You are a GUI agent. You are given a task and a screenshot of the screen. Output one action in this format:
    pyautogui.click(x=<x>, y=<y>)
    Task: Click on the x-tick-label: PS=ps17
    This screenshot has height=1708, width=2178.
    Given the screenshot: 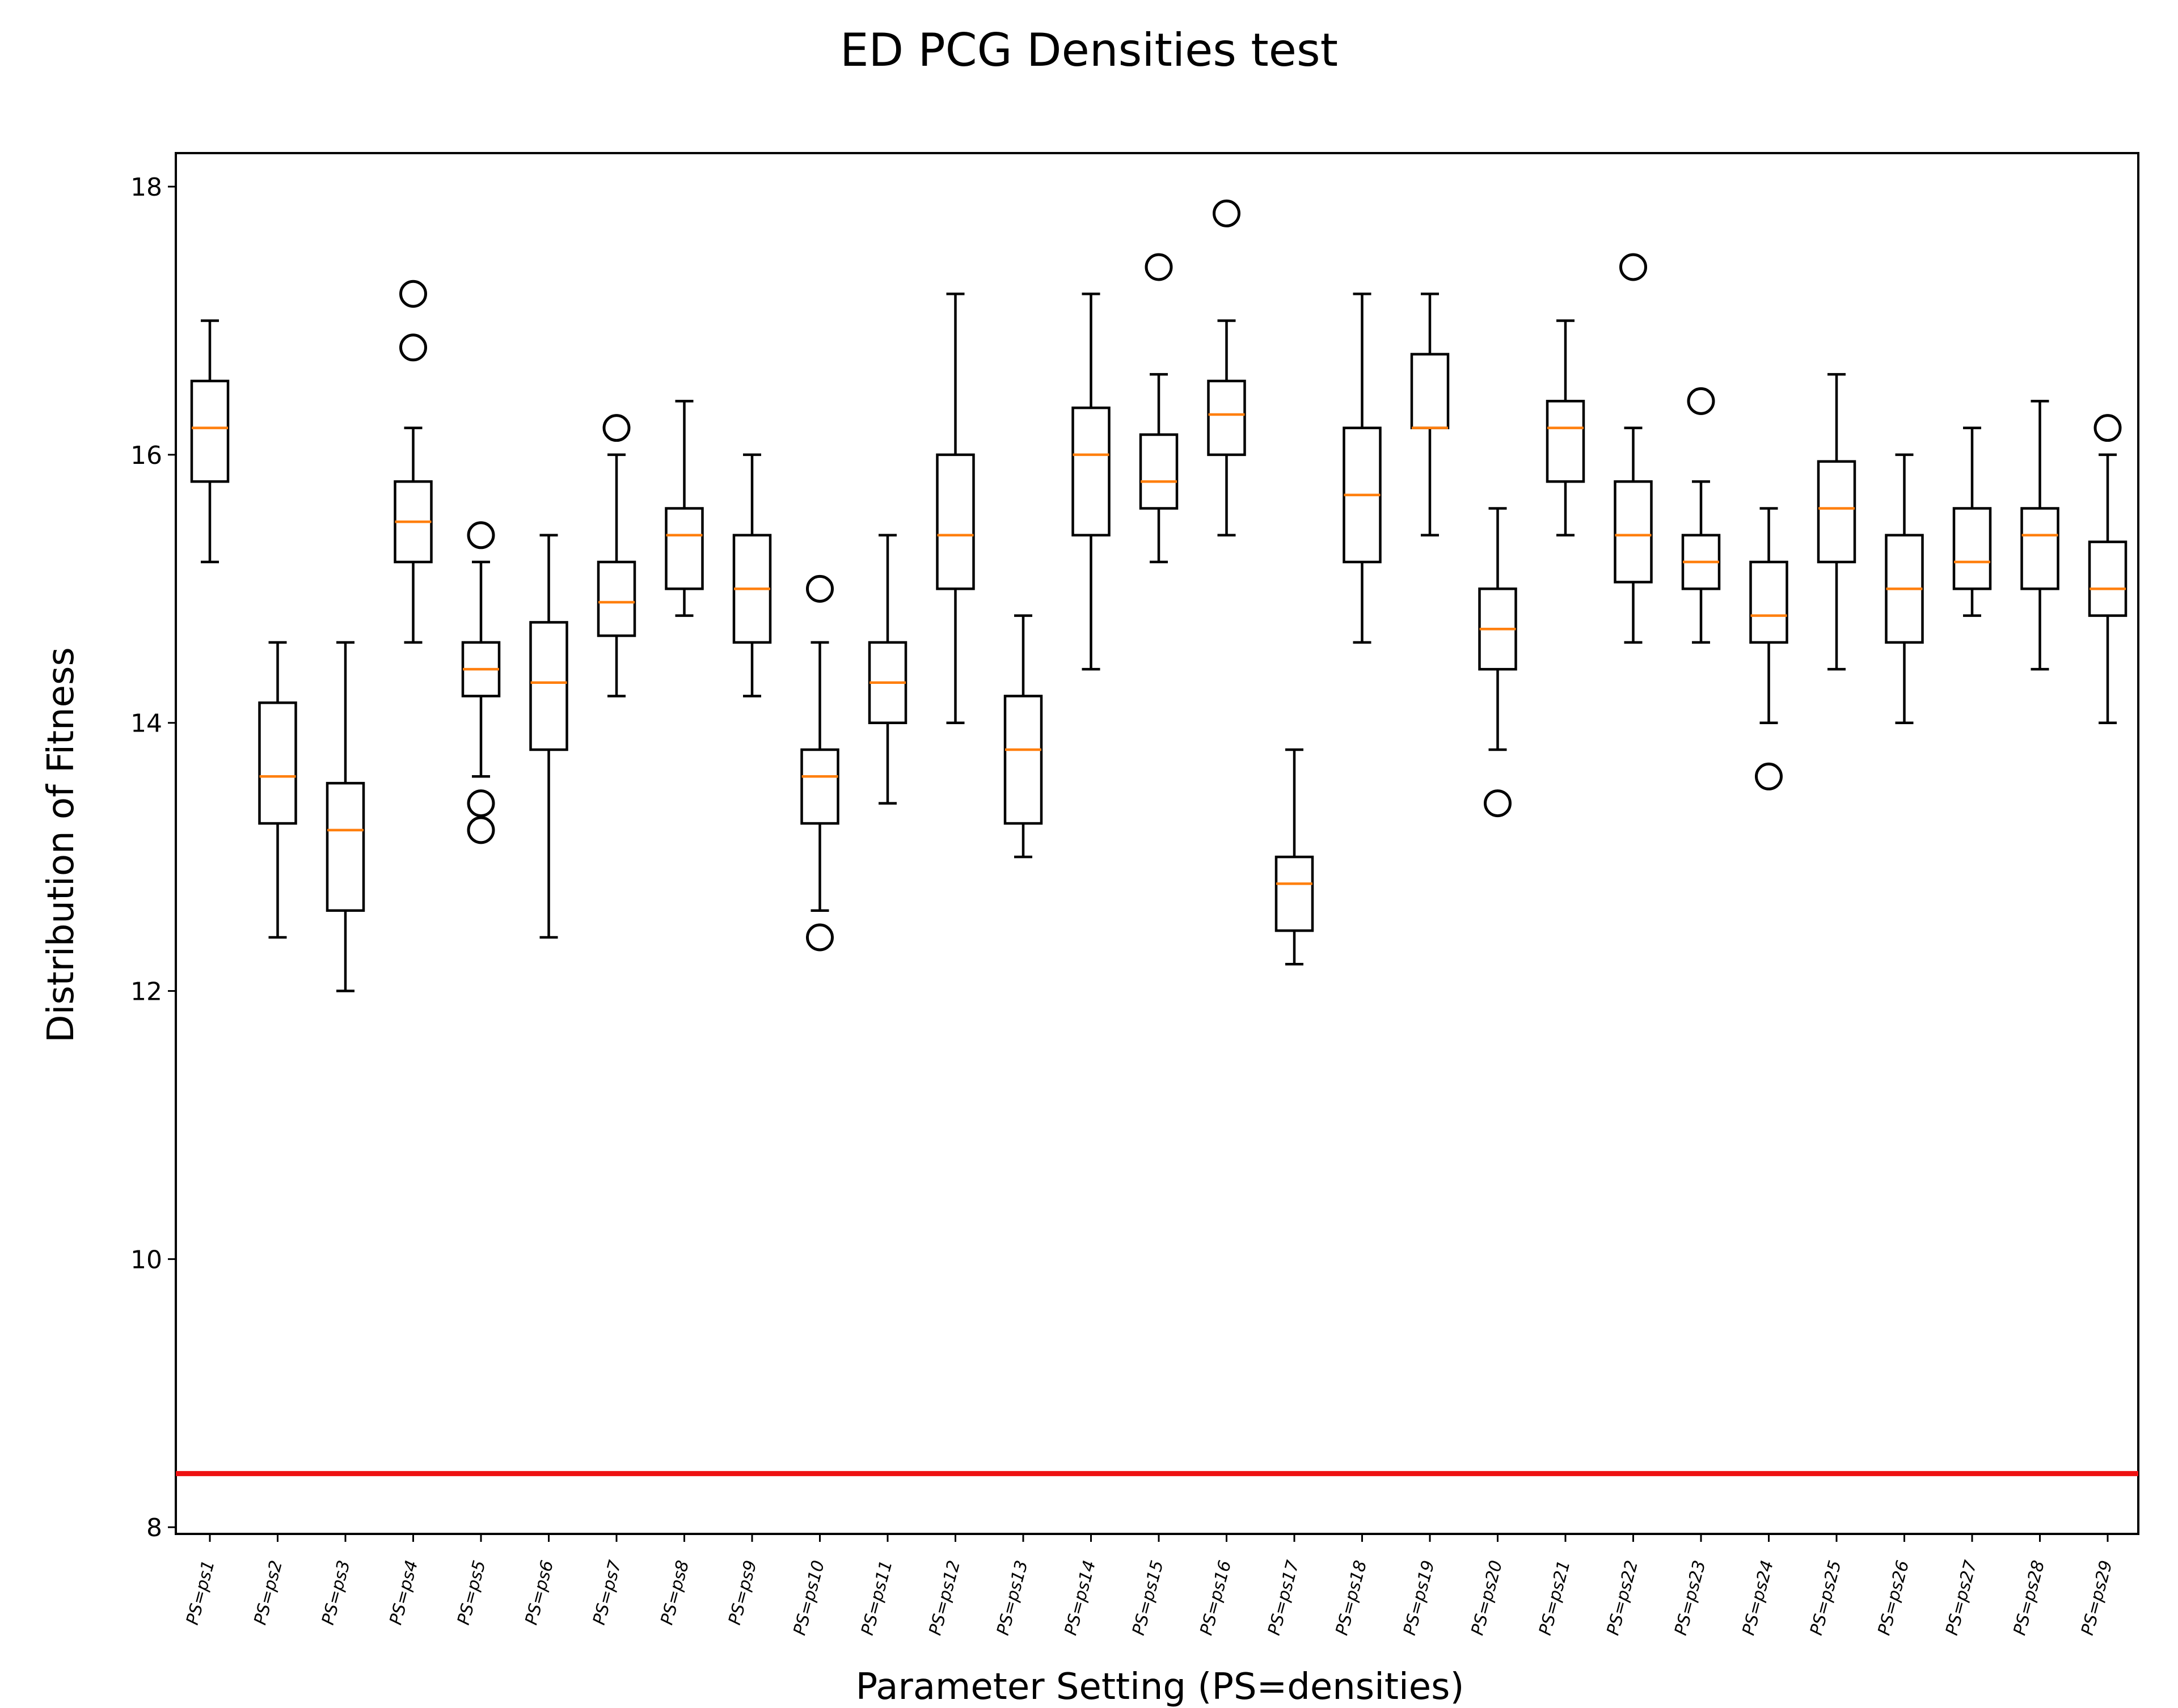 What is the action you would take?
    pyautogui.click(x=1283, y=1598)
    